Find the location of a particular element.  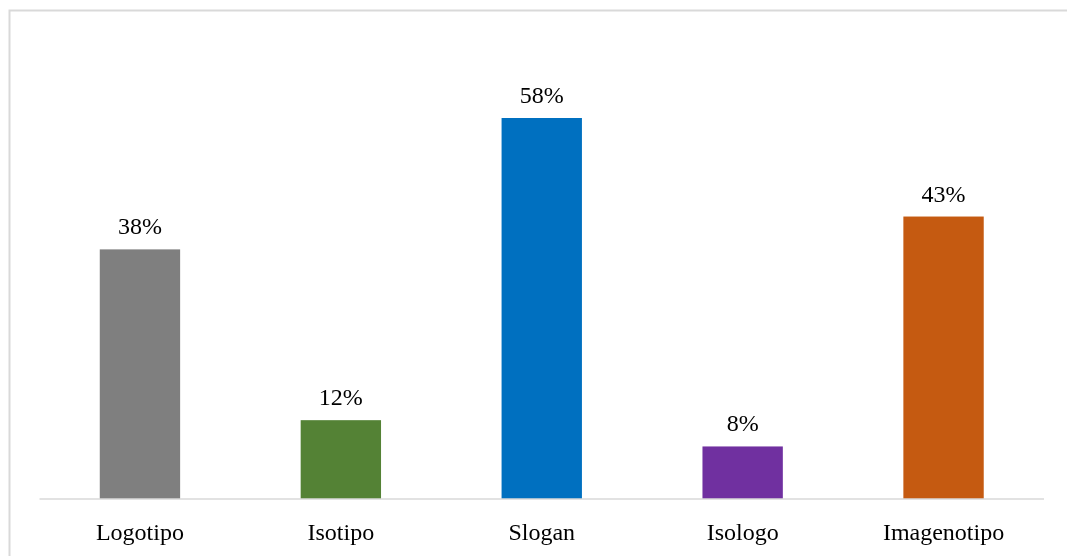

x-tick-label: Logotipo is located at coordinates (139, 532).